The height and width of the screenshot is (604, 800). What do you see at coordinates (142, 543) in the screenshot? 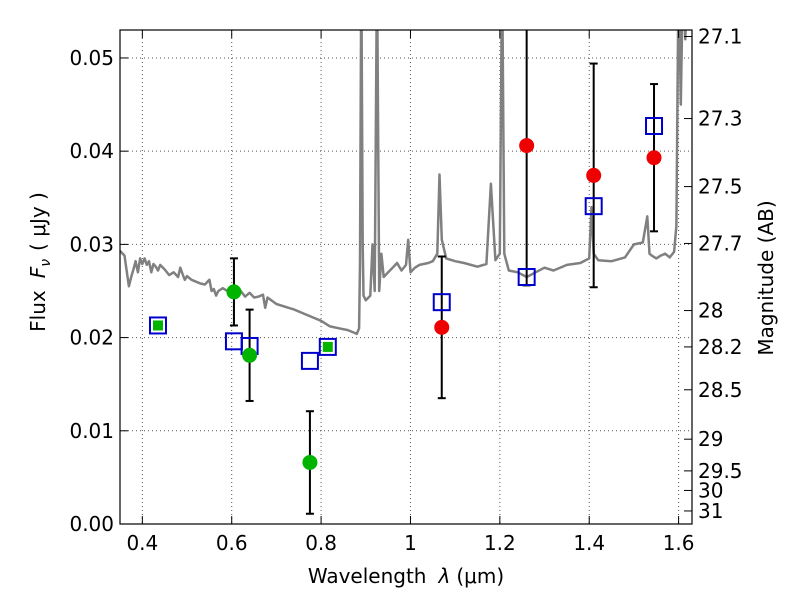
I see `x-tick-label: 0.4` at bounding box center [142, 543].